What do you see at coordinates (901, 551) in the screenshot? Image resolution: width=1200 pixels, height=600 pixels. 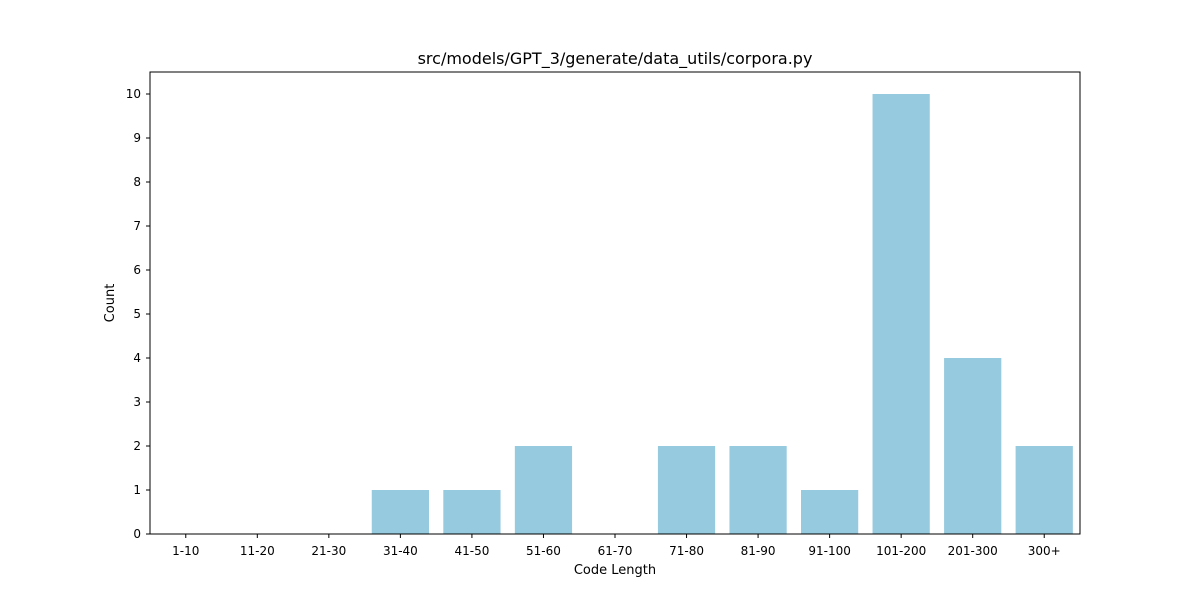 I see `x-tick-label: 101-200` at bounding box center [901, 551].